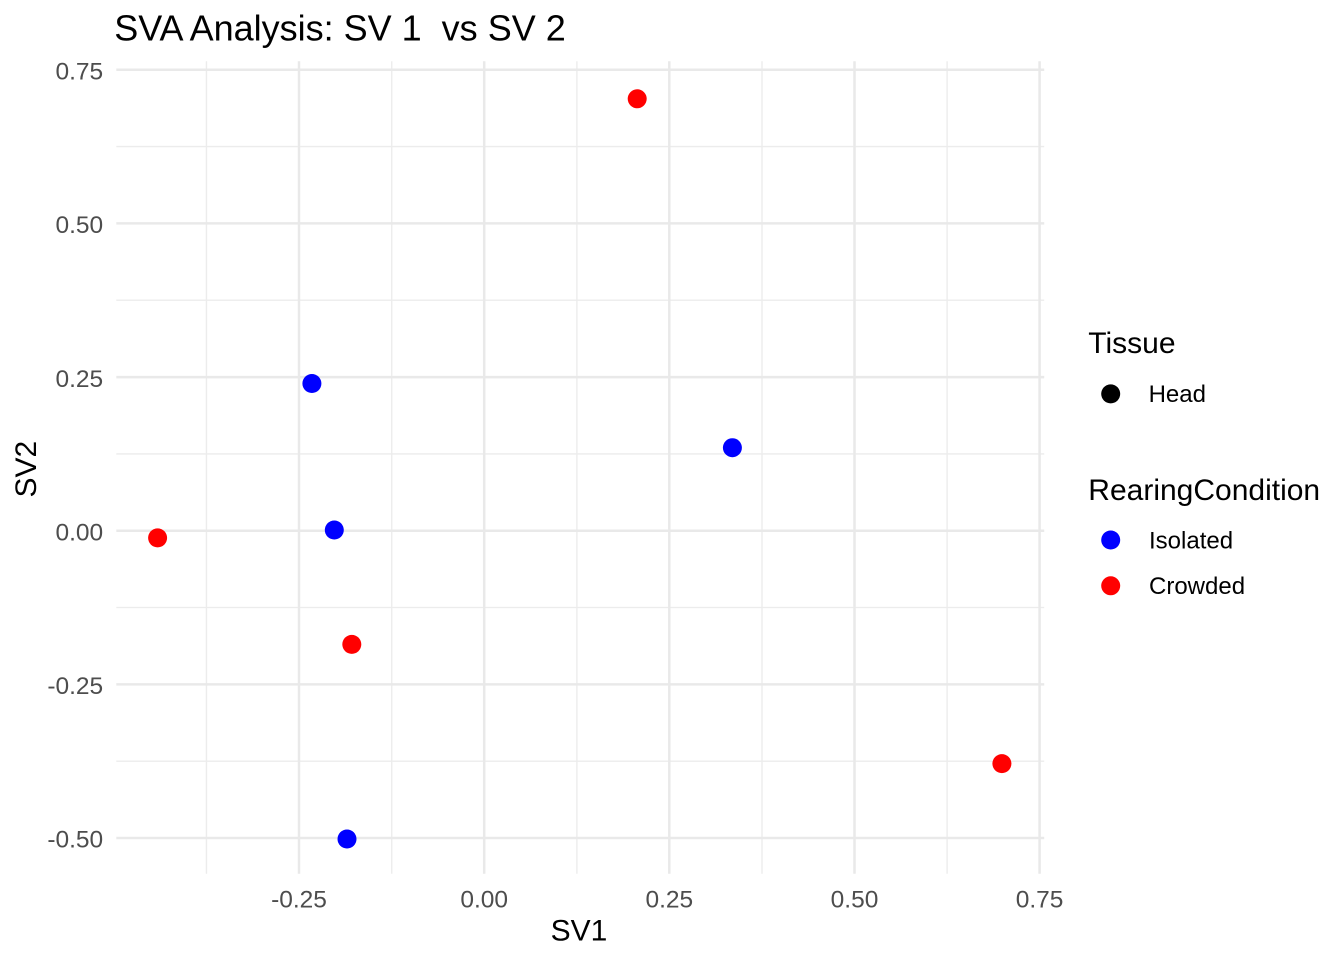 This screenshot has width=1344, height=960. What do you see at coordinates (340, 28) in the screenshot?
I see `svg-text: SVA Analysis: SV 1 vs SV 2` at bounding box center [340, 28].